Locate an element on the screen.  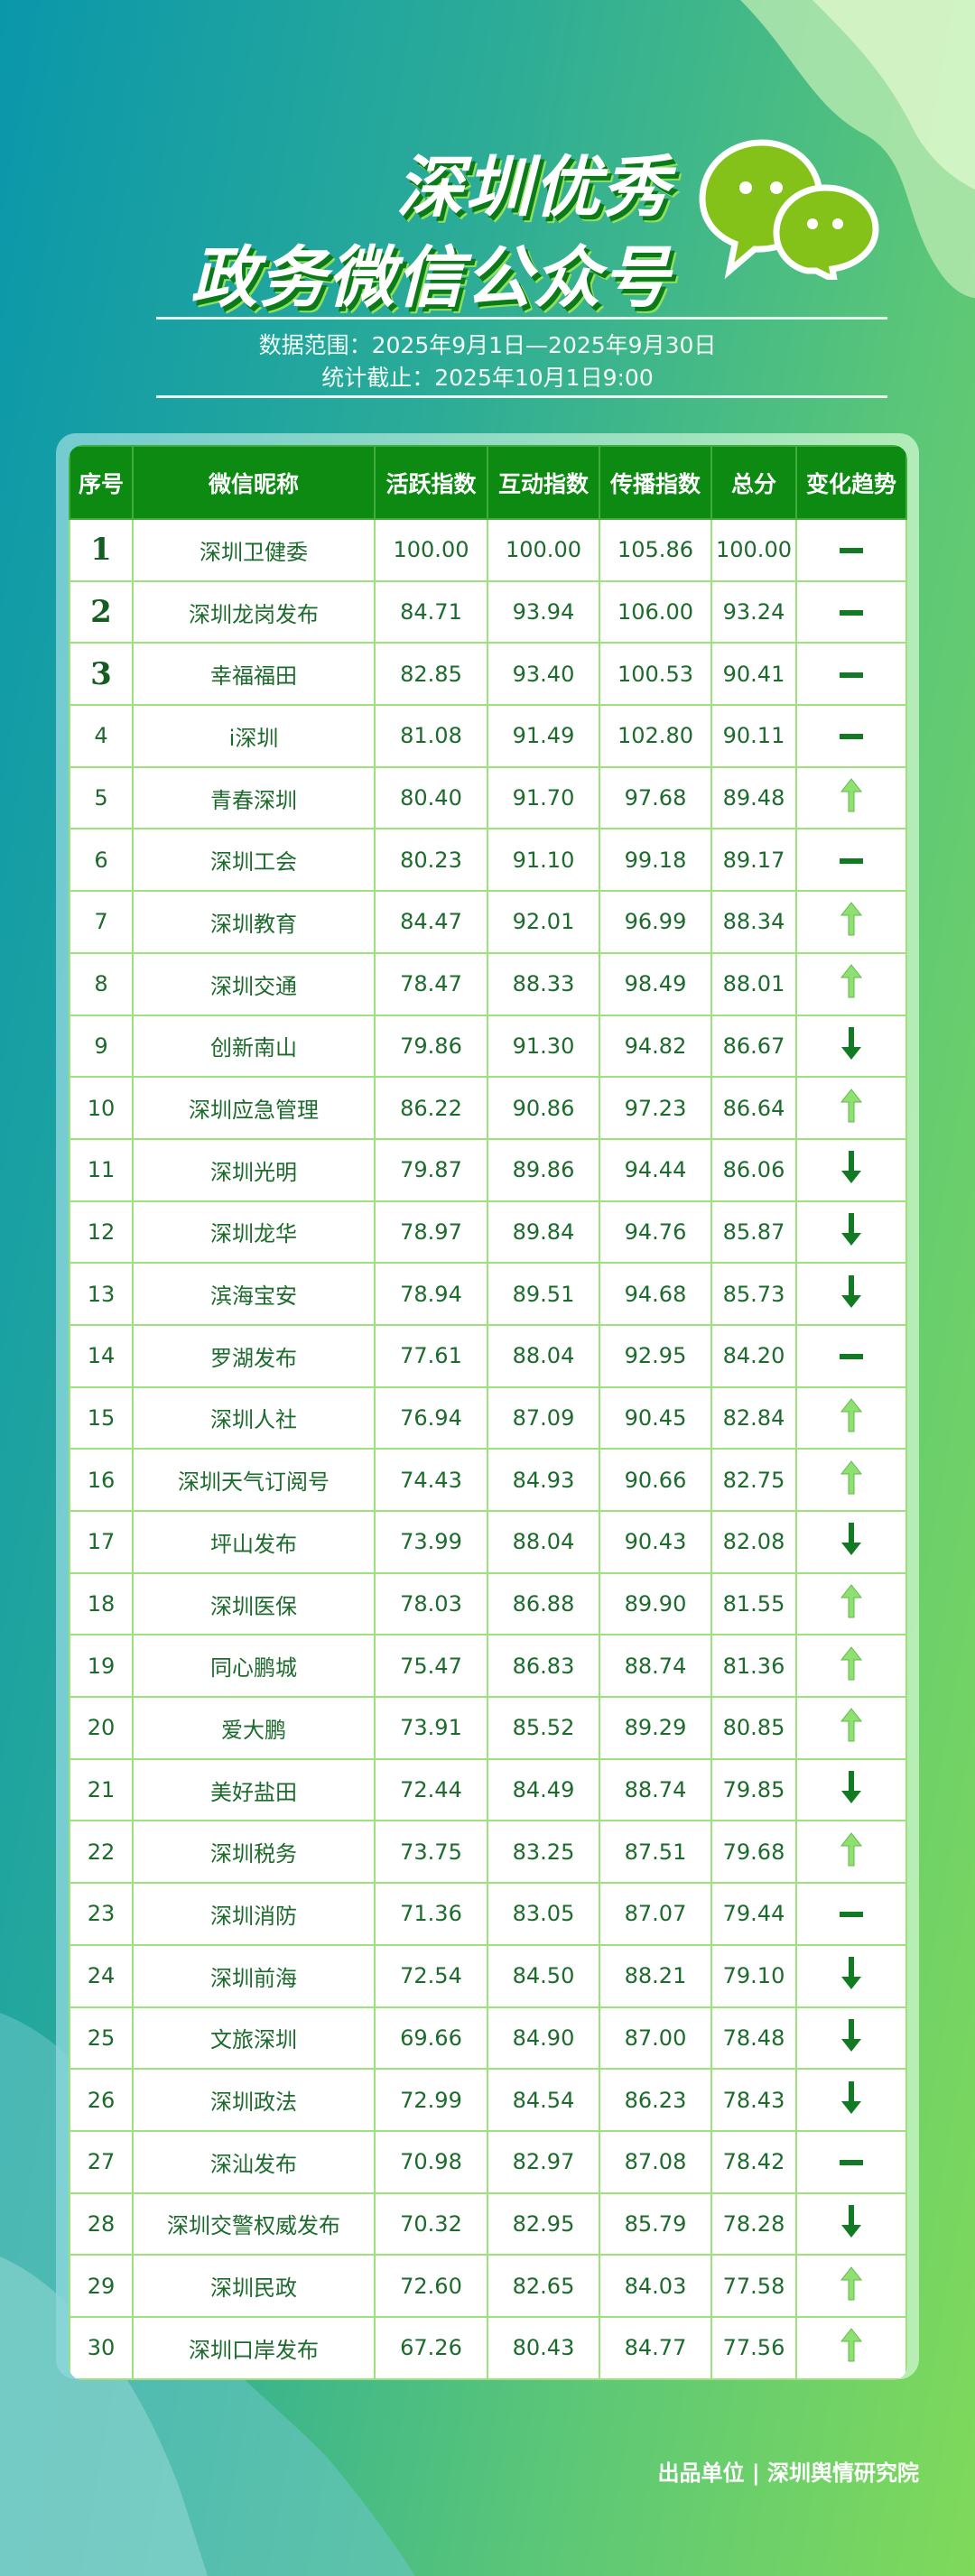
name-cell: 深圳交警权威发布 is located at coordinates (254, 2224).